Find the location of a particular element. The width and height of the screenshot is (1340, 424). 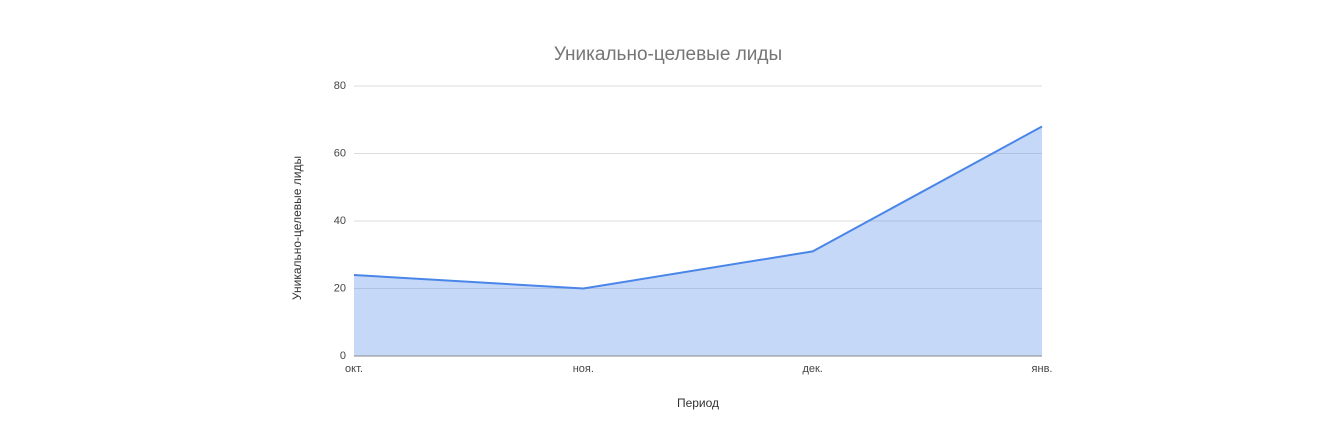

x-tick-label: ноя. is located at coordinates (583, 369).